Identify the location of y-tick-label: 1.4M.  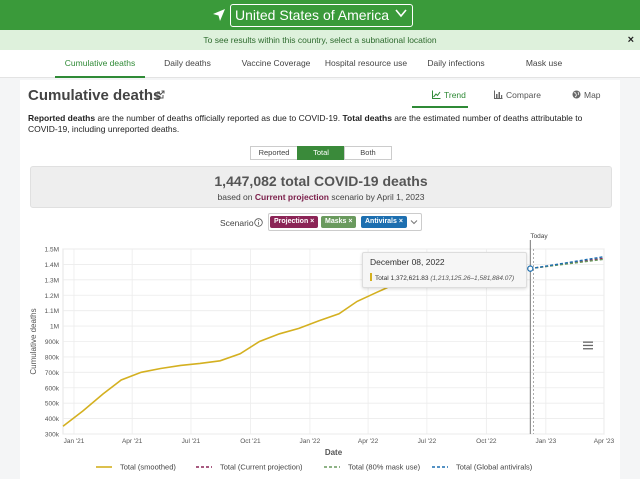
(52, 265).